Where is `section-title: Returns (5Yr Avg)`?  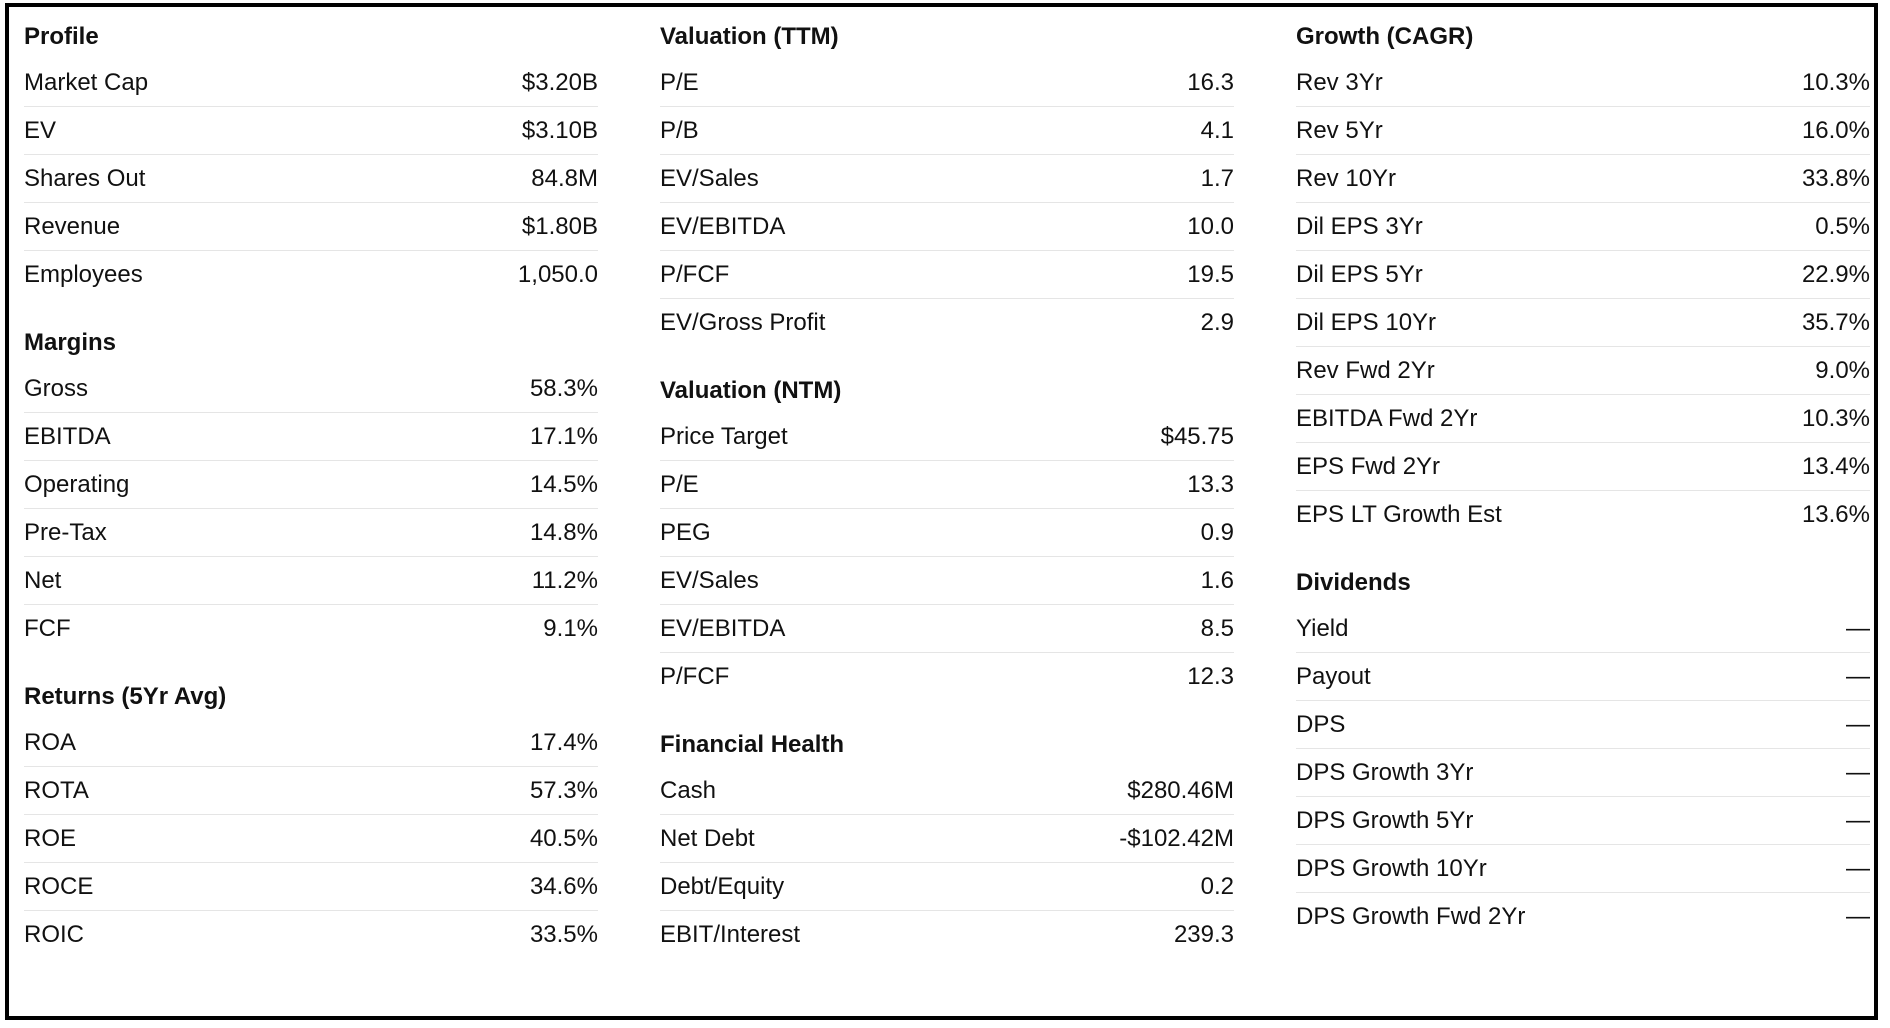 section-title: Returns (5Yr Avg) is located at coordinates (125, 696).